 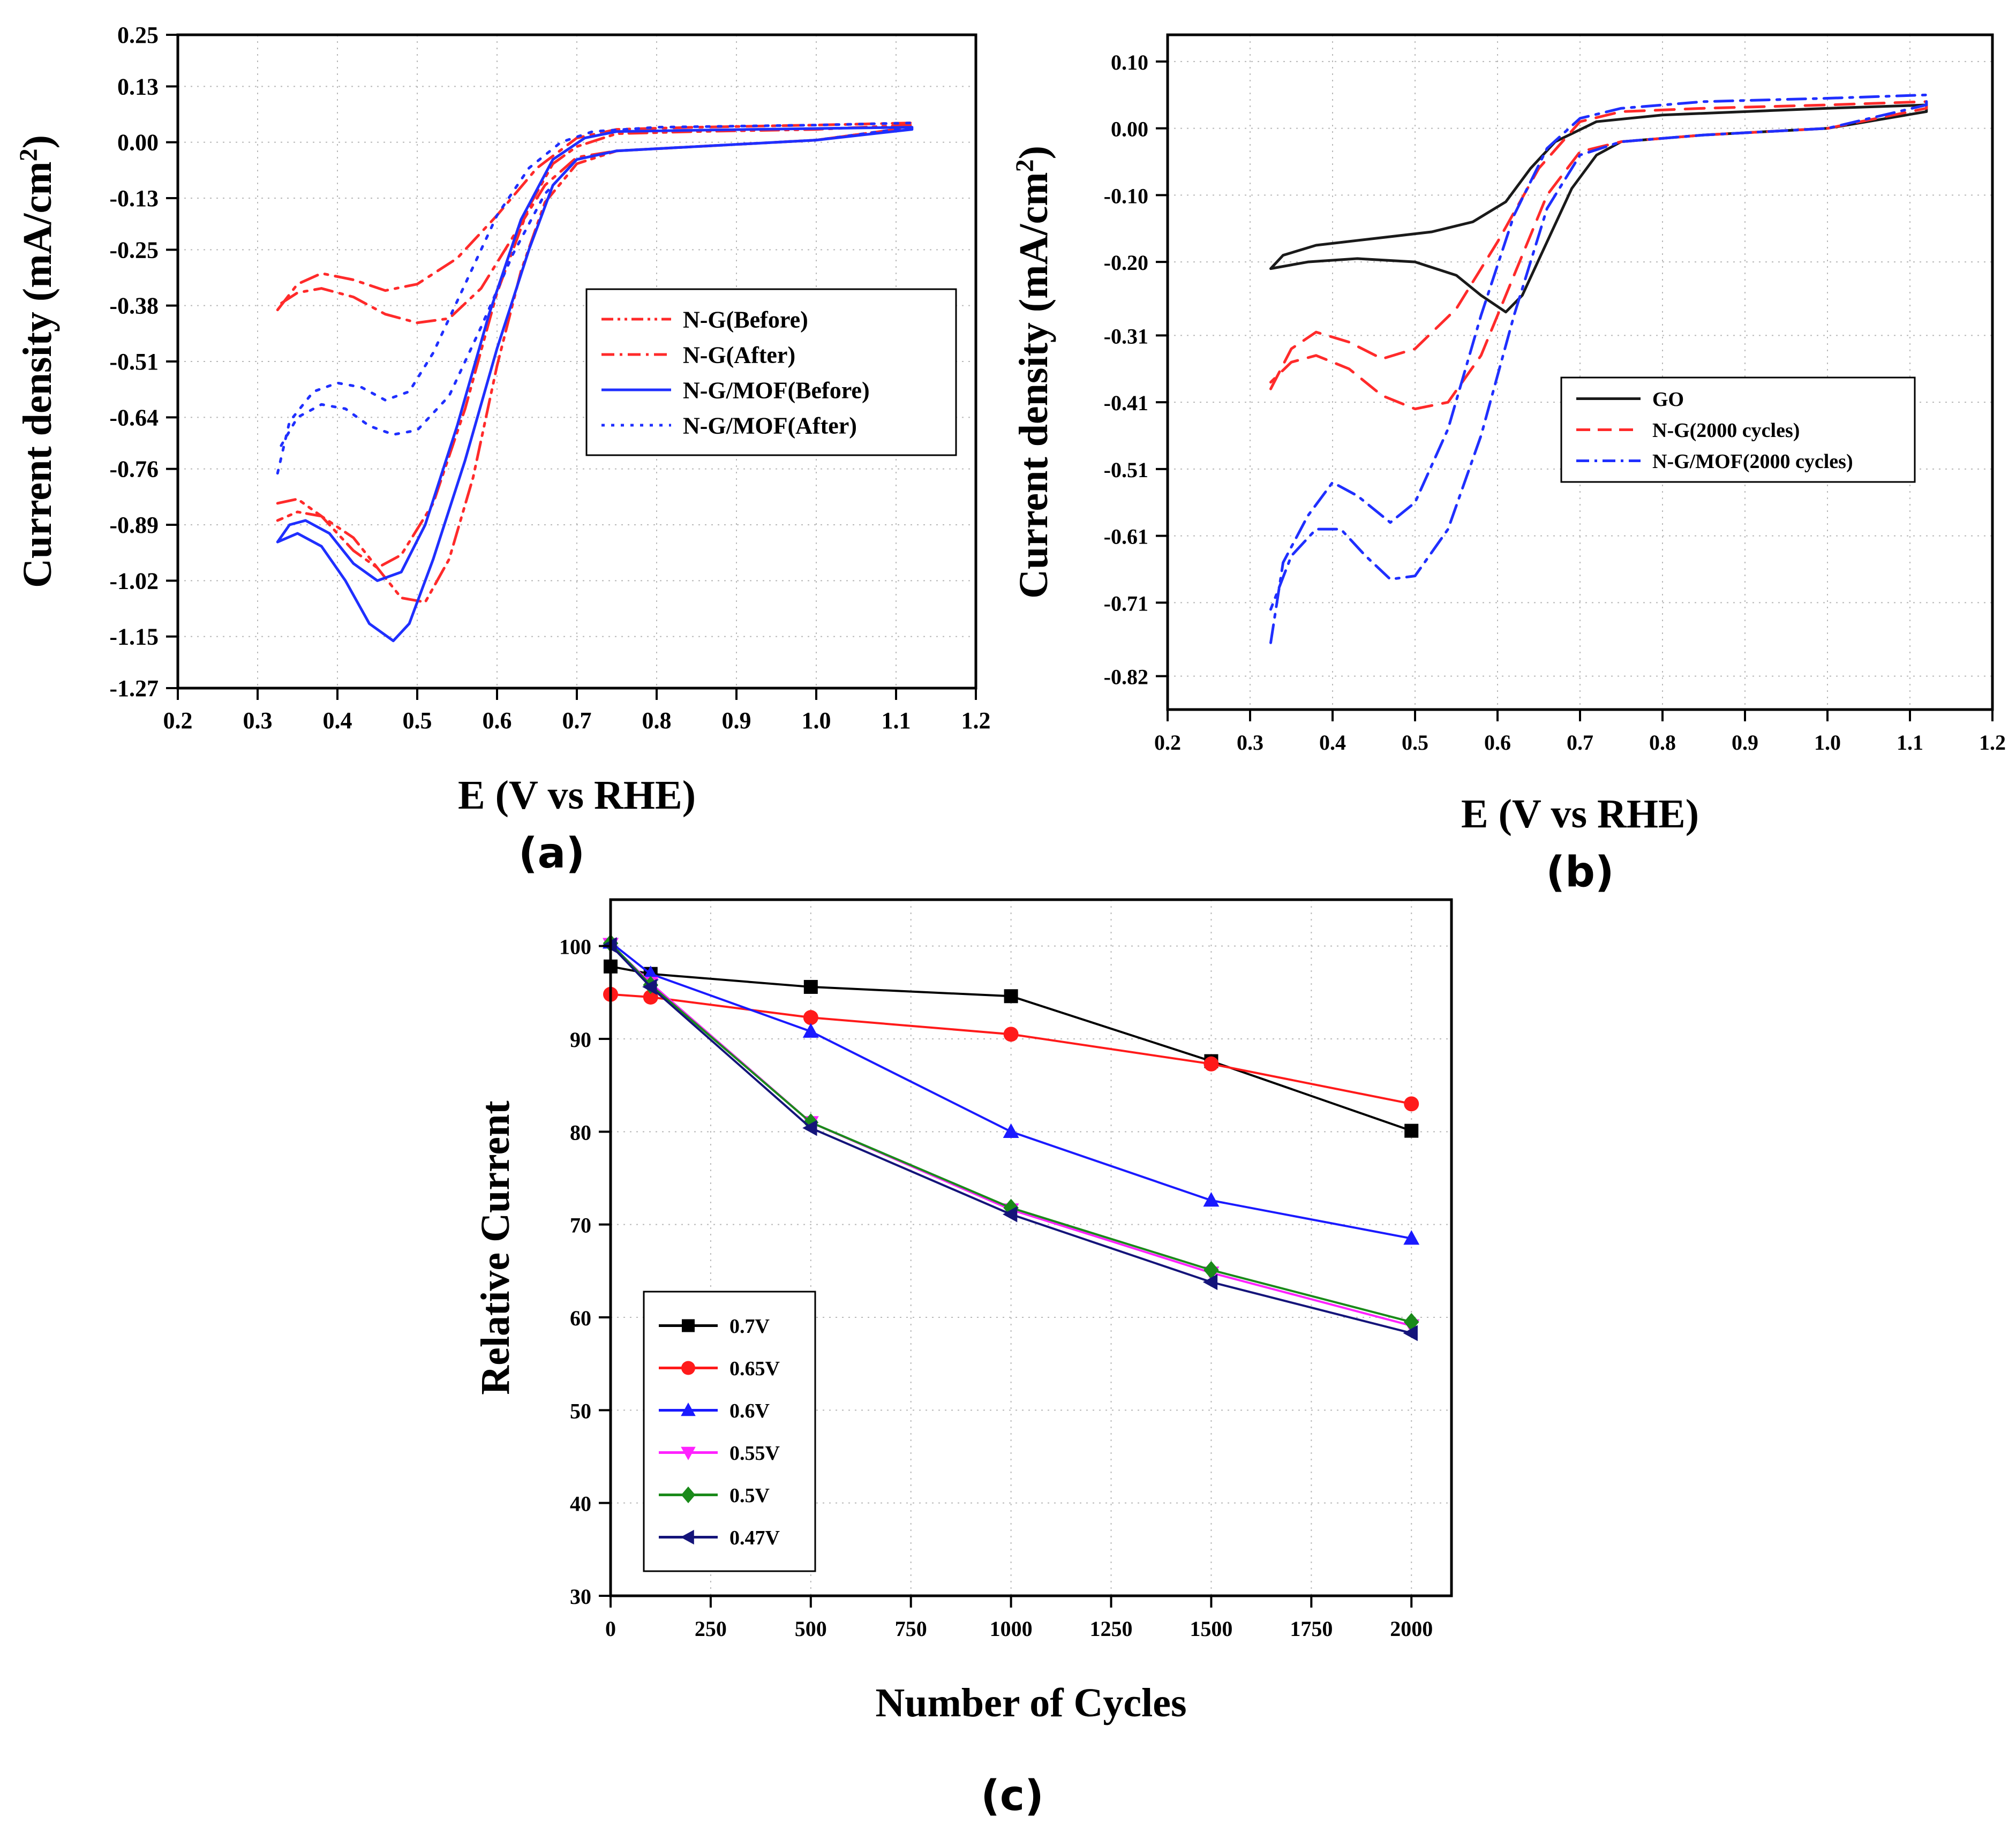 I want to click on y-tick-label: 40, so click(x=580, y=1504).